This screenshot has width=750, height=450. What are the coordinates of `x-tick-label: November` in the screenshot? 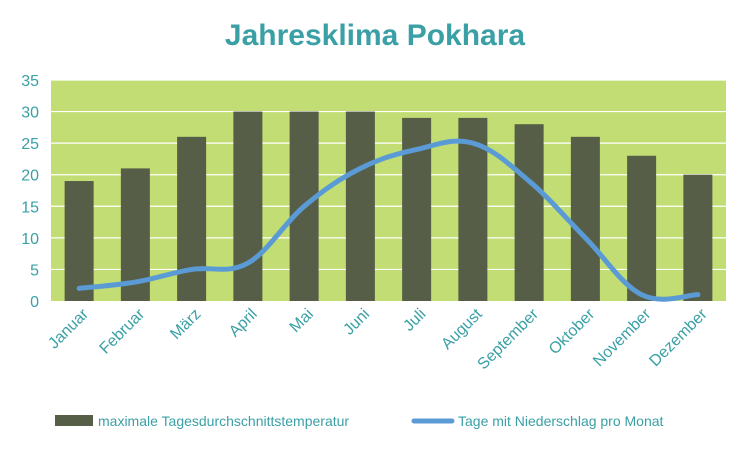 It's located at (622, 337).